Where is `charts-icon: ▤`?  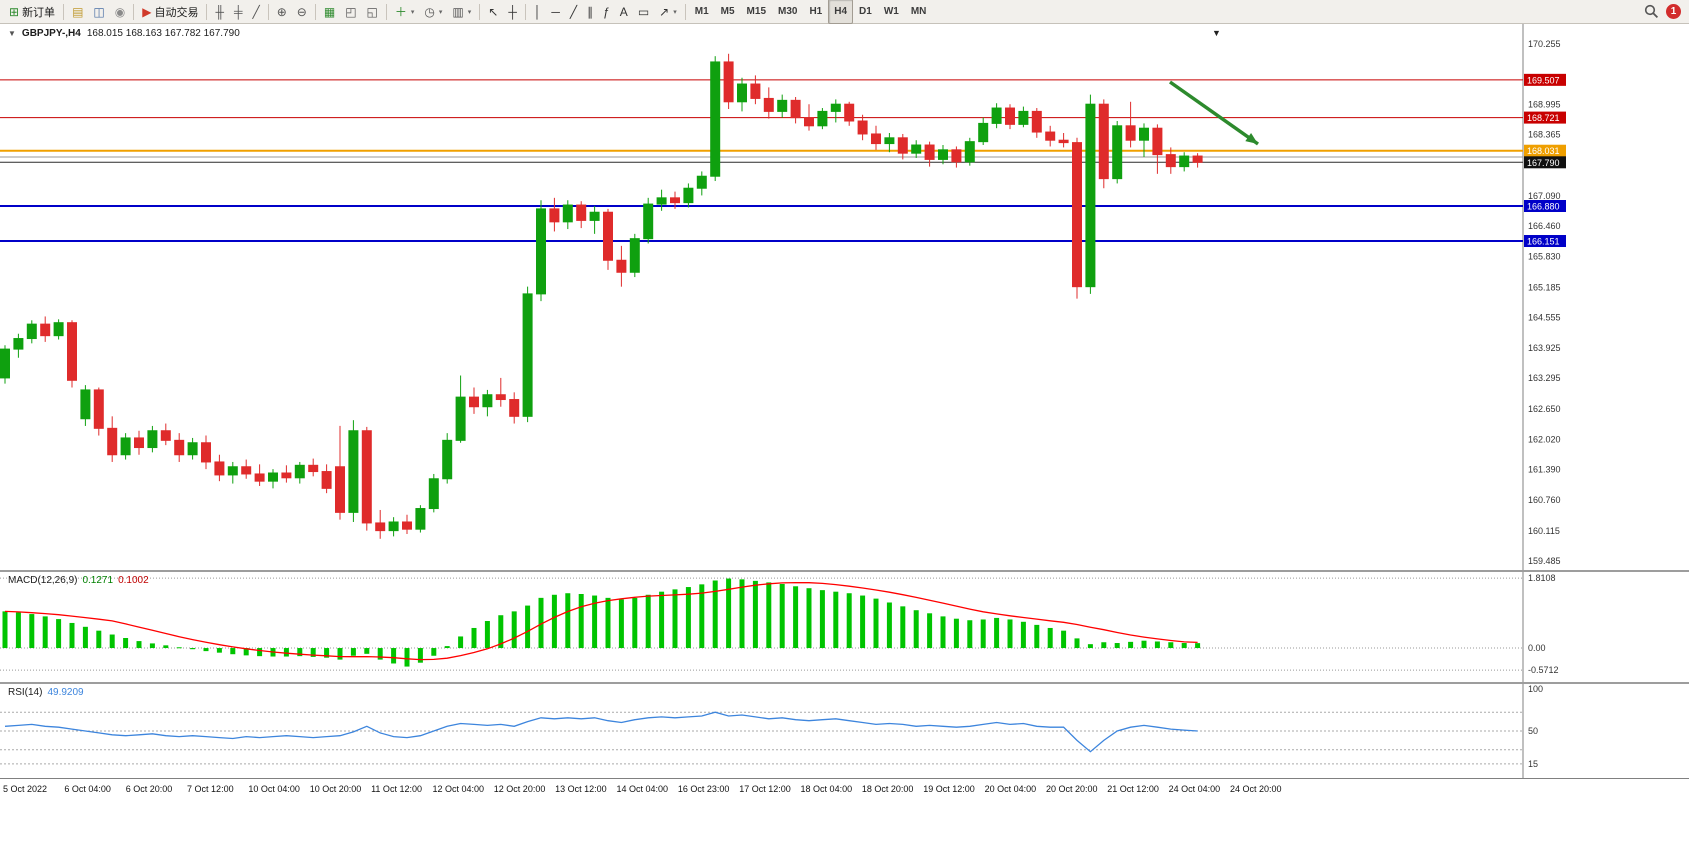
charts-icon: ▤ is located at coordinates (78, 11).